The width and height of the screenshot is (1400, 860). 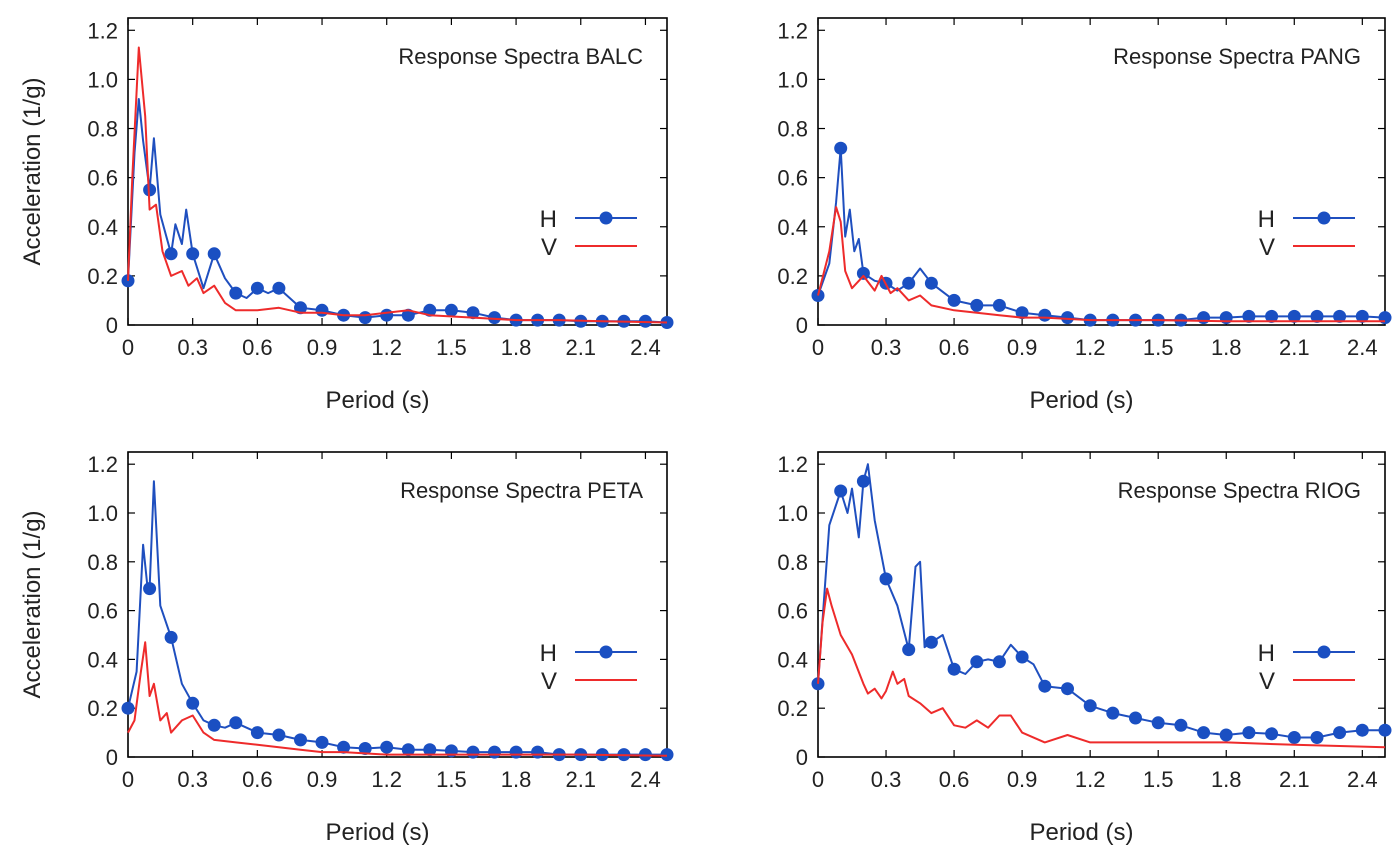 I want to click on x-tick-label: 0.3, so click(x=192, y=347).